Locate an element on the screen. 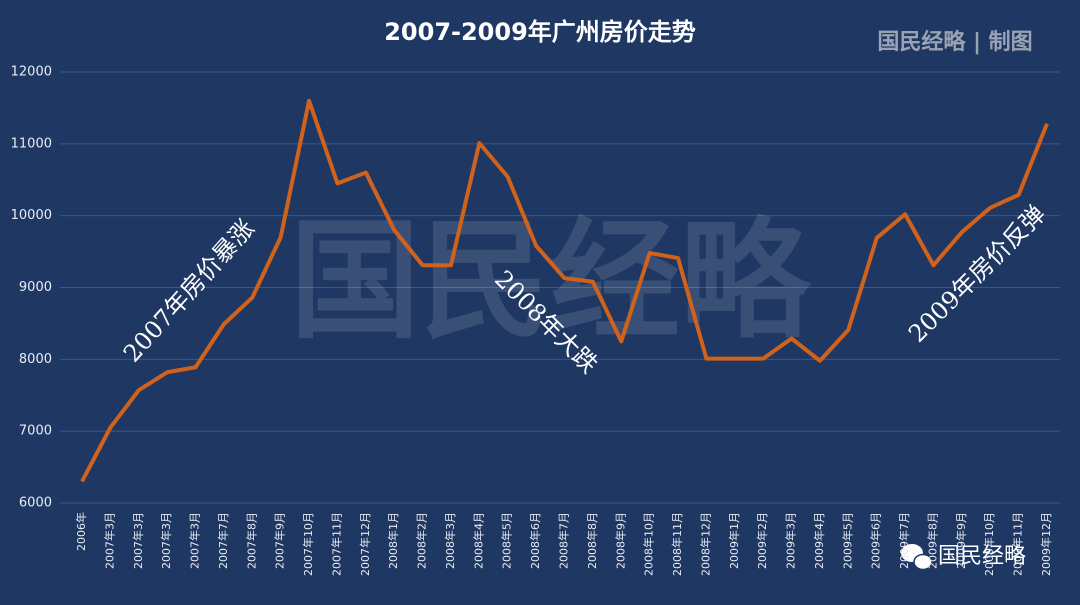 Image resolution: width=1080 pixels, height=605 pixels. credit: 国民经略 | 制图 is located at coordinates (954, 42).